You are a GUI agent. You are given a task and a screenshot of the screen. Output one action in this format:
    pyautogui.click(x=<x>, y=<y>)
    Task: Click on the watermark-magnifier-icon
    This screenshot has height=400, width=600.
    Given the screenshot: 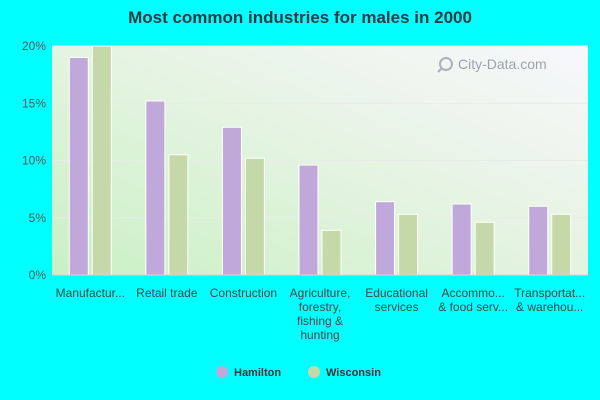 What is the action you would take?
    pyautogui.click(x=446, y=64)
    